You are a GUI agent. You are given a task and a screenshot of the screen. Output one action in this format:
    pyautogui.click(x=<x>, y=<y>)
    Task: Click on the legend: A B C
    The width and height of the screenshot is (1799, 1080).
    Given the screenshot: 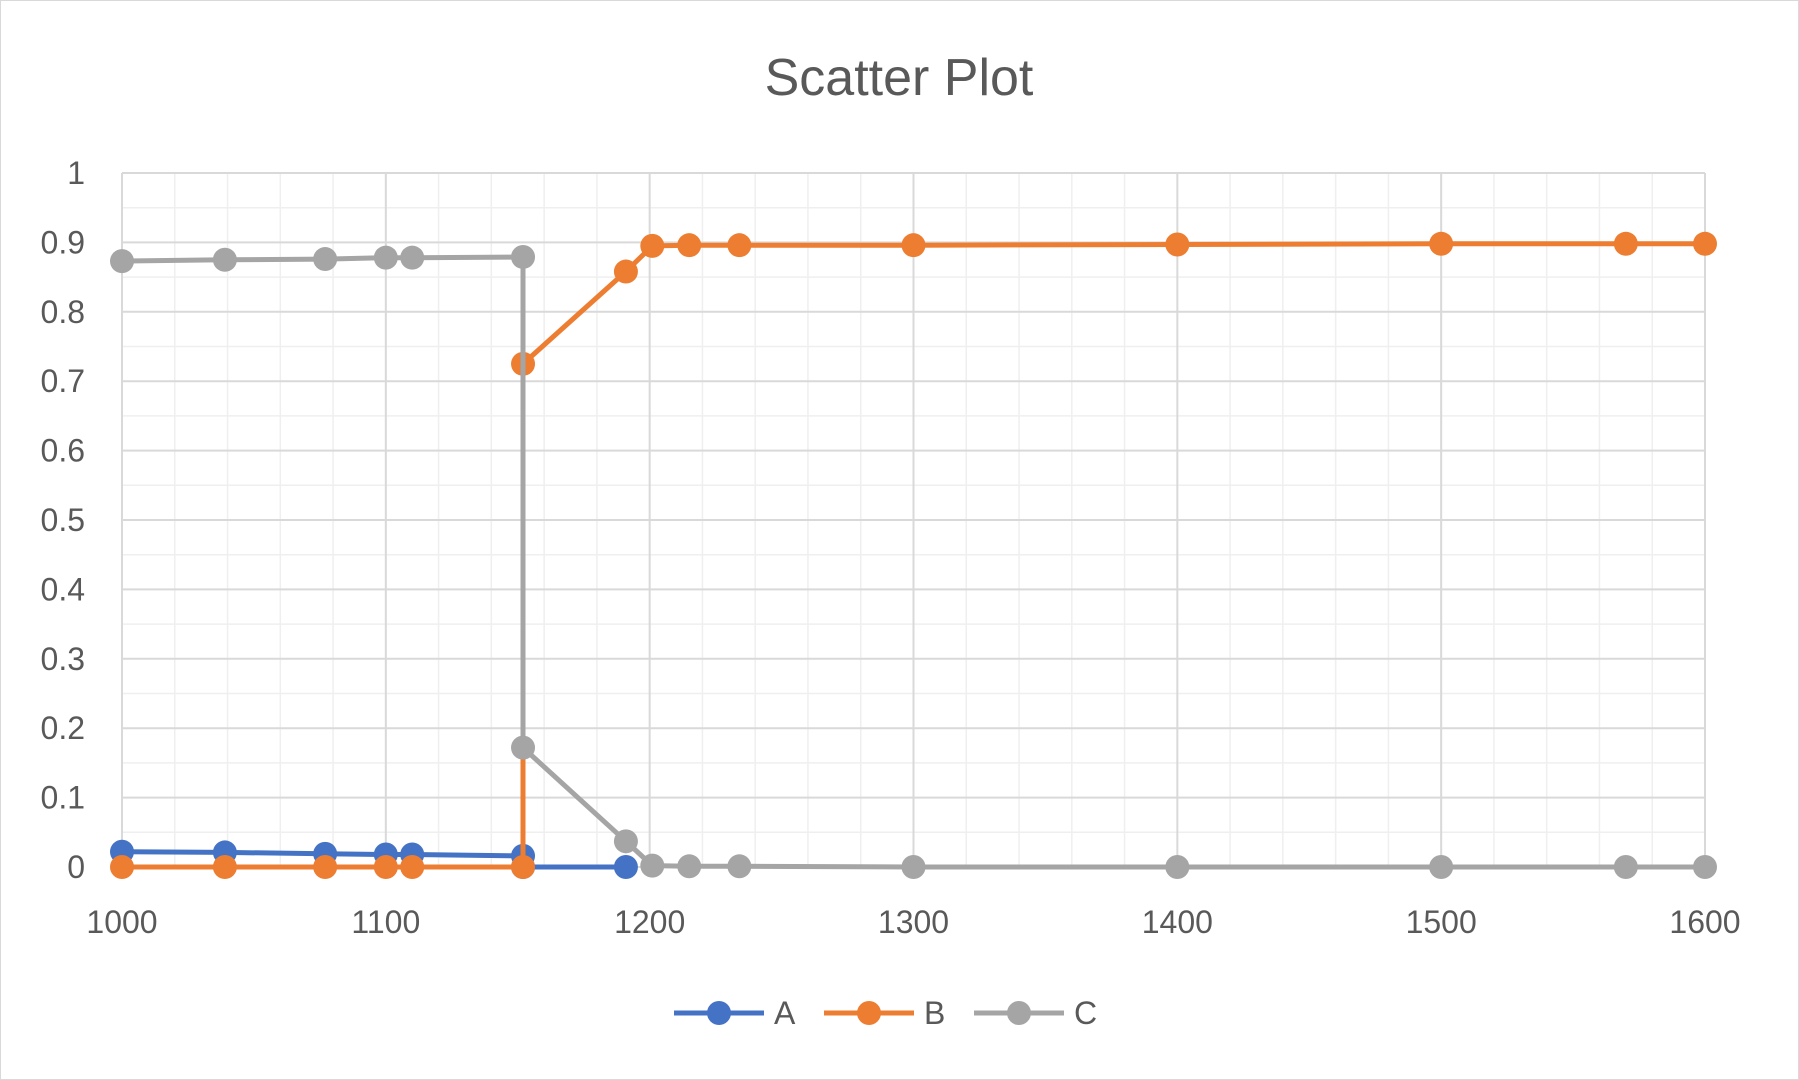 What is the action you would take?
    pyautogui.click(x=885, y=1013)
    